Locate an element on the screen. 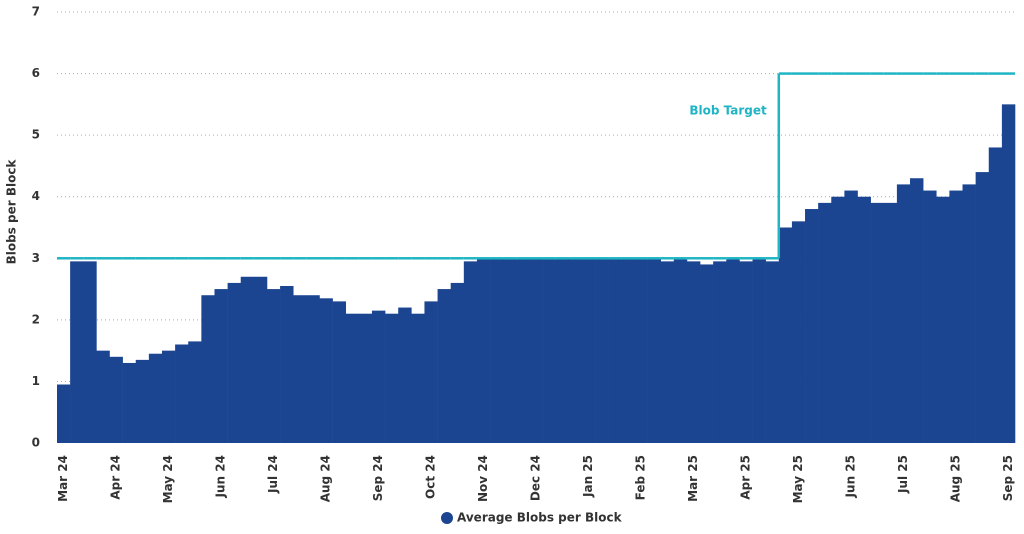  x-tick-label: Mar 25 is located at coordinates (693, 478).